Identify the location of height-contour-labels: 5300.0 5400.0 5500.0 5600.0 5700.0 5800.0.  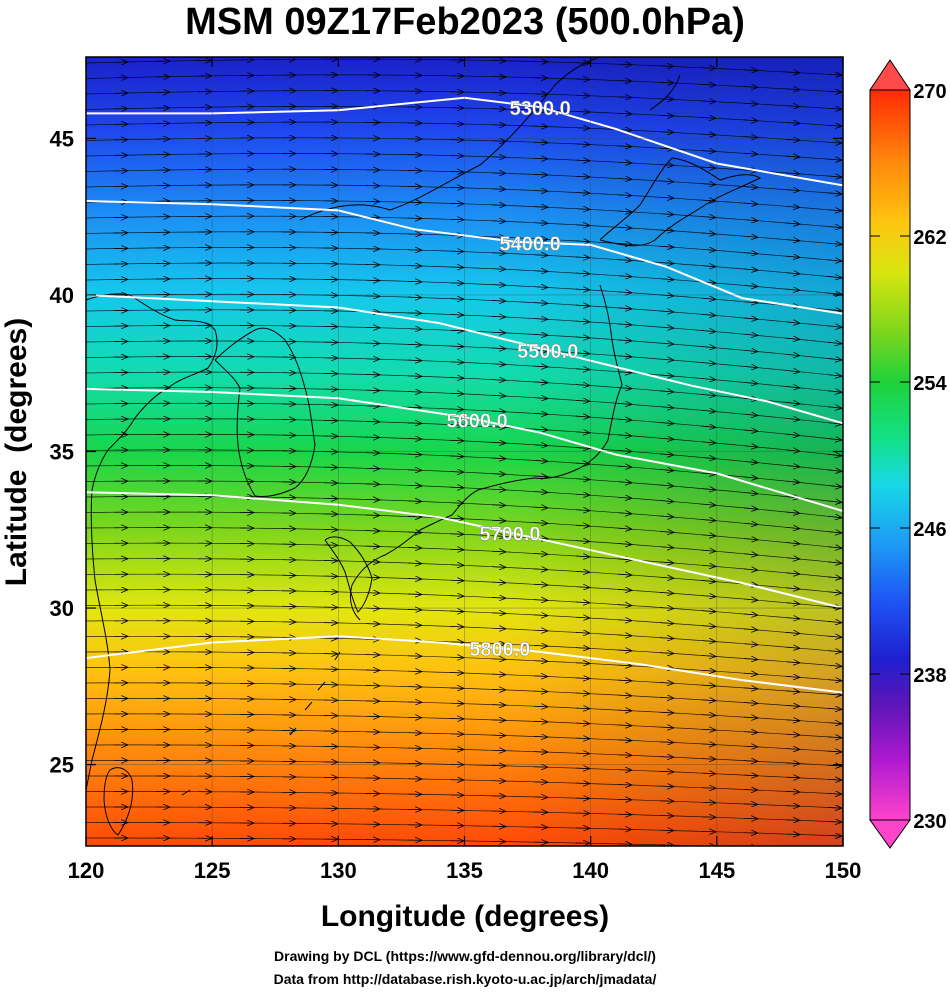
(512, 379).